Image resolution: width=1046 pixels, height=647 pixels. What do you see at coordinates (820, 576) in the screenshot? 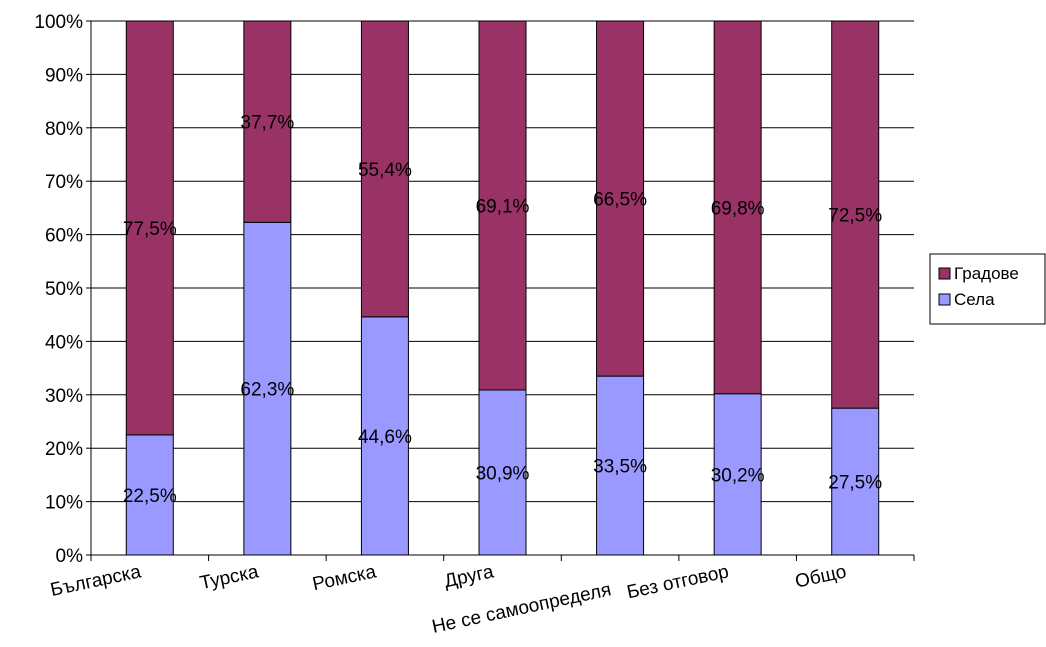
I see `x-category-label: Общо` at bounding box center [820, 576].